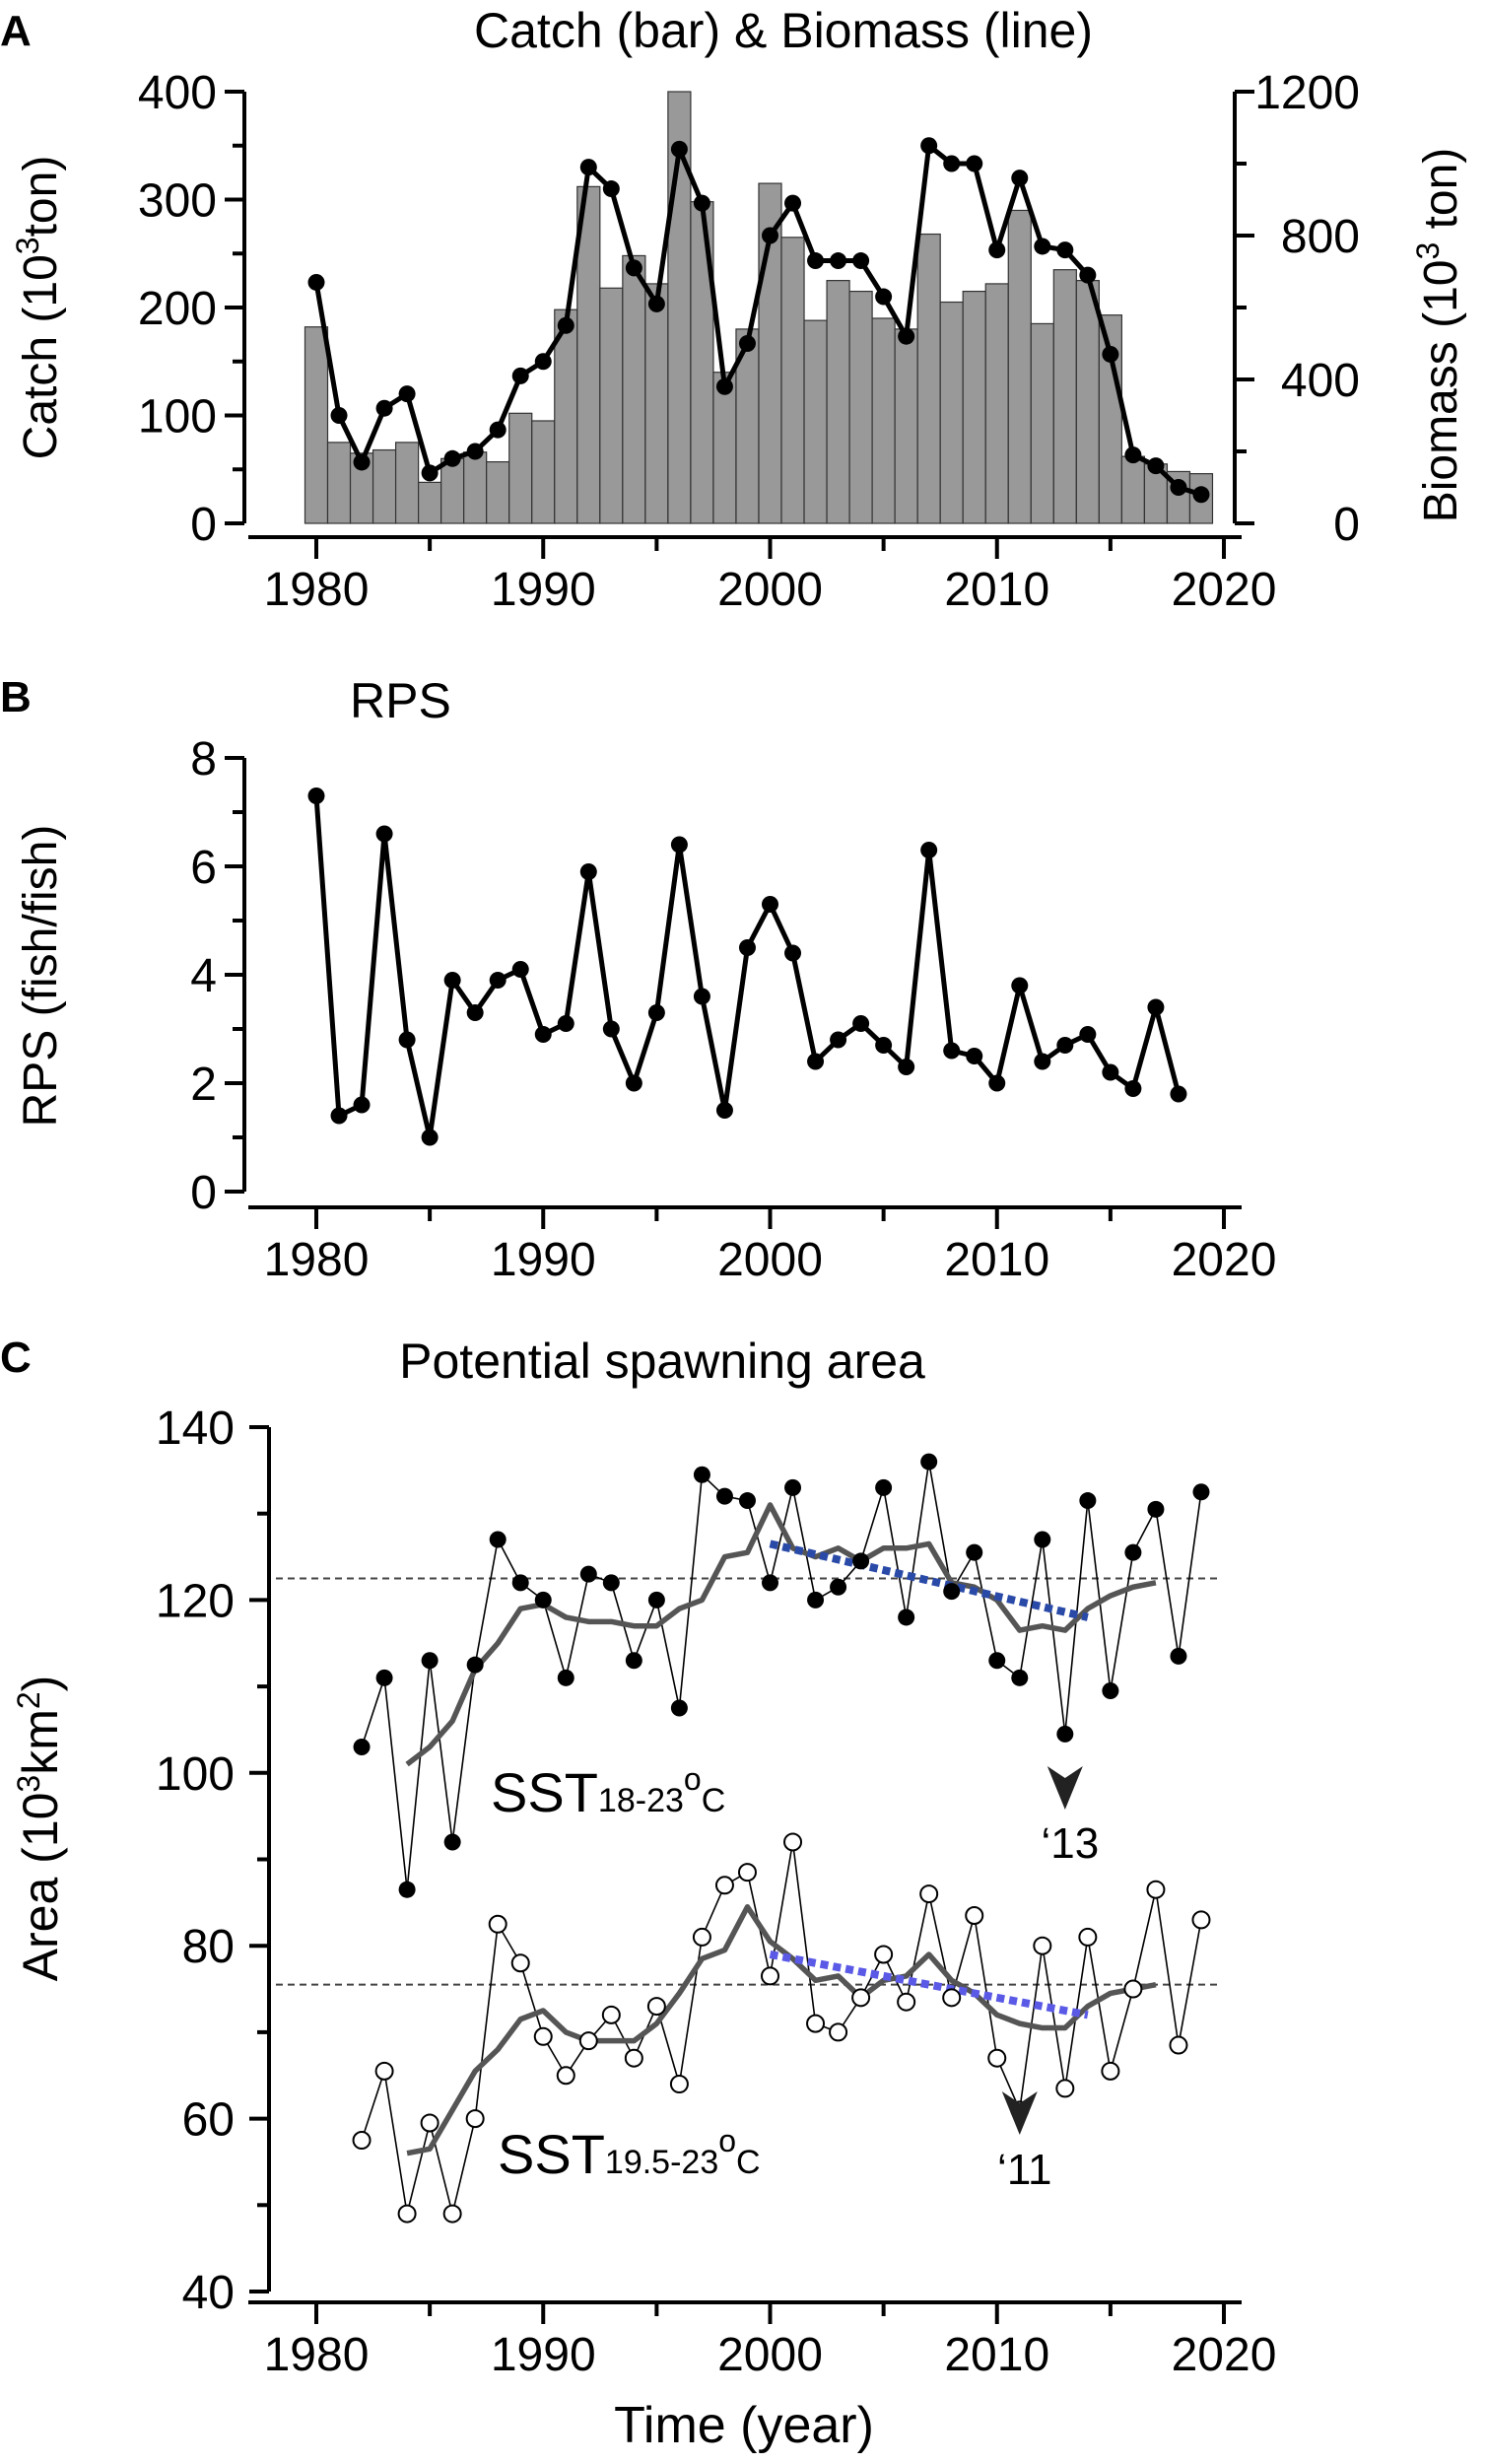 The width and height of the screenshot is (1486, 2464). Describe the element at coordinates (1320, 381) in the screenshot. I see `y-right-tick-label: 400` at that location.